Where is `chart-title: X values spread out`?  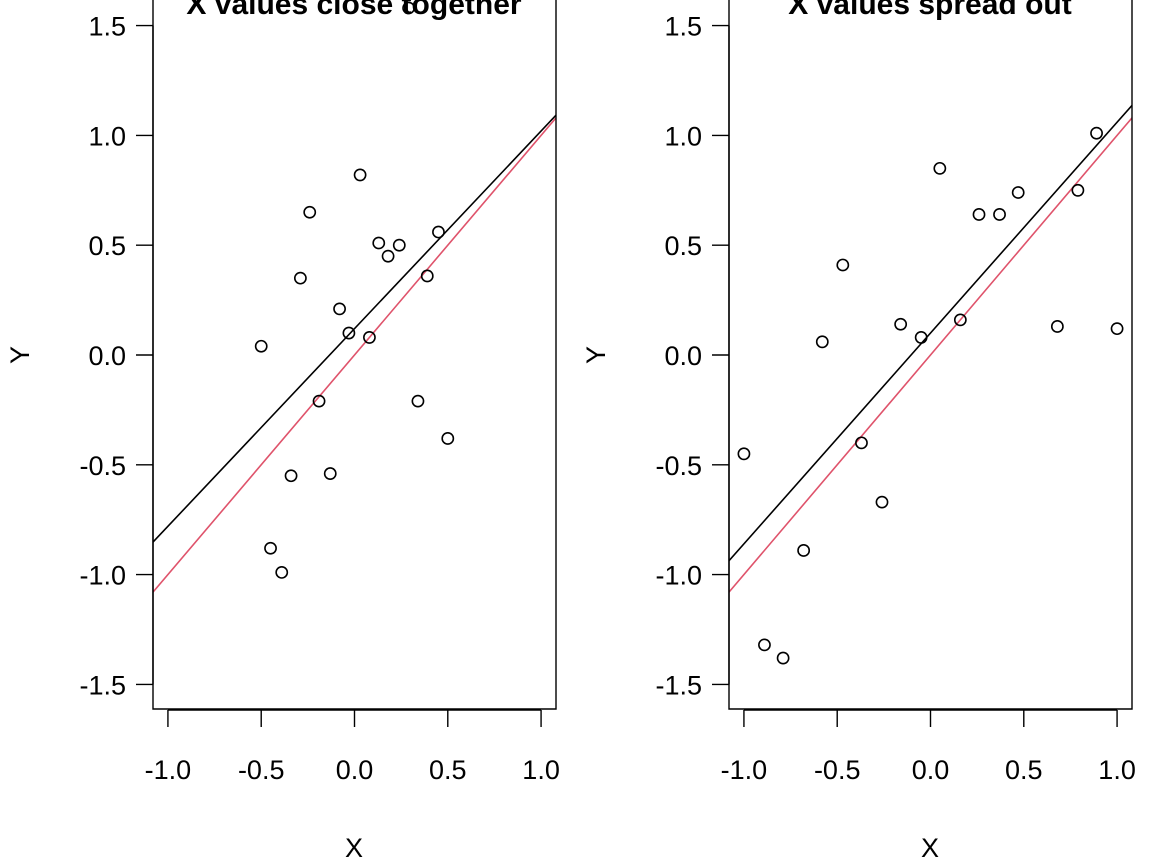 chart-title: X values spread out is located at coordinates (929, 10).